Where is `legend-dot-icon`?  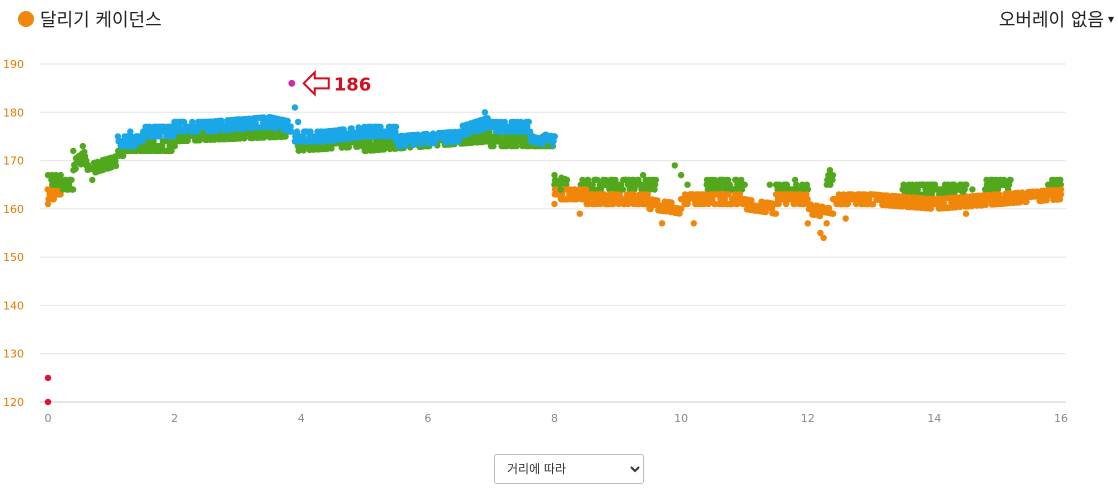
legend-dot-icon is located at coordinates (26, 19).